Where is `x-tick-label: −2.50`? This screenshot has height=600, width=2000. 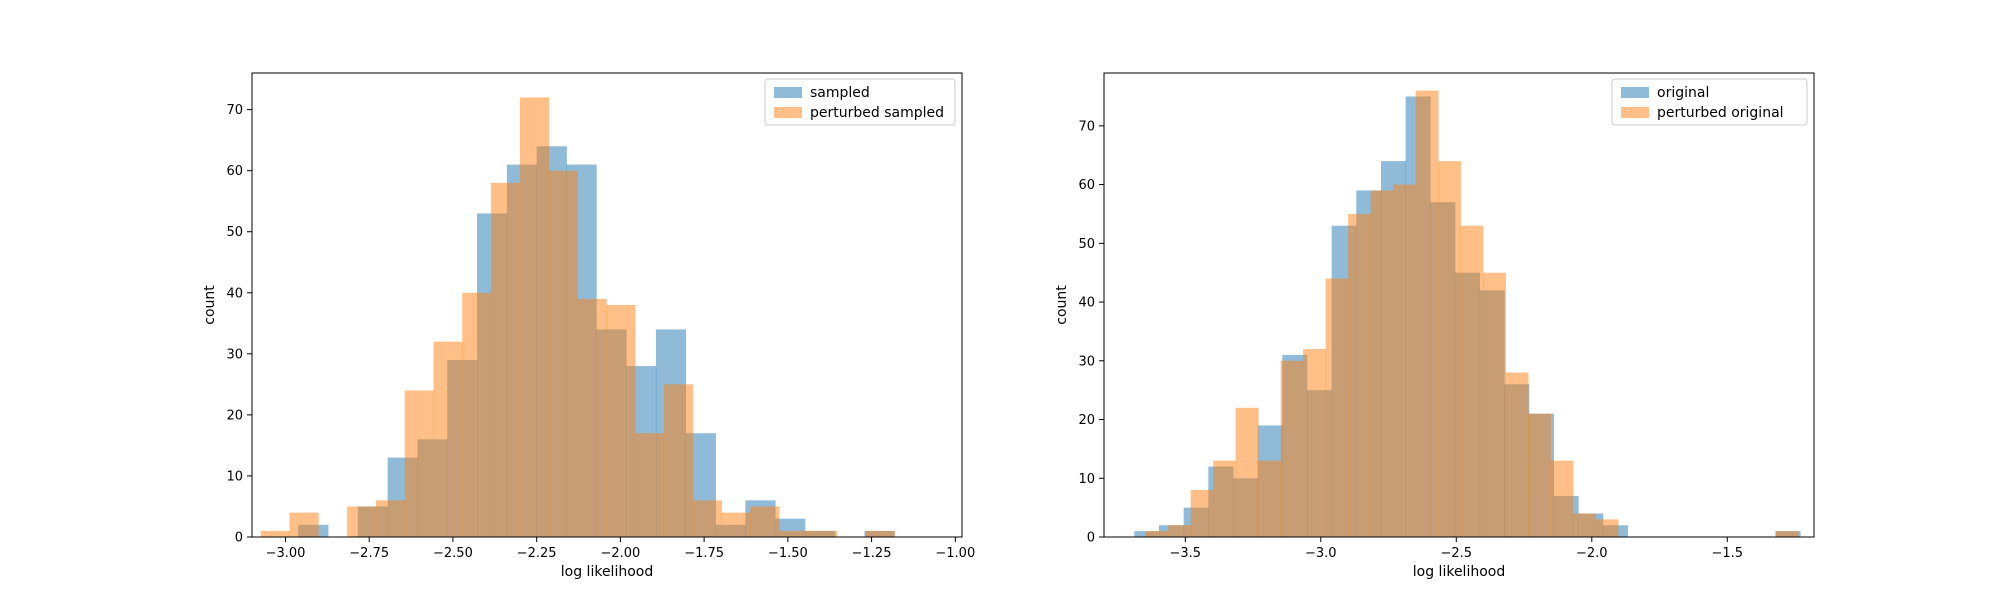
x-tick-label: −2.50 is located at coordinates (453, 553).